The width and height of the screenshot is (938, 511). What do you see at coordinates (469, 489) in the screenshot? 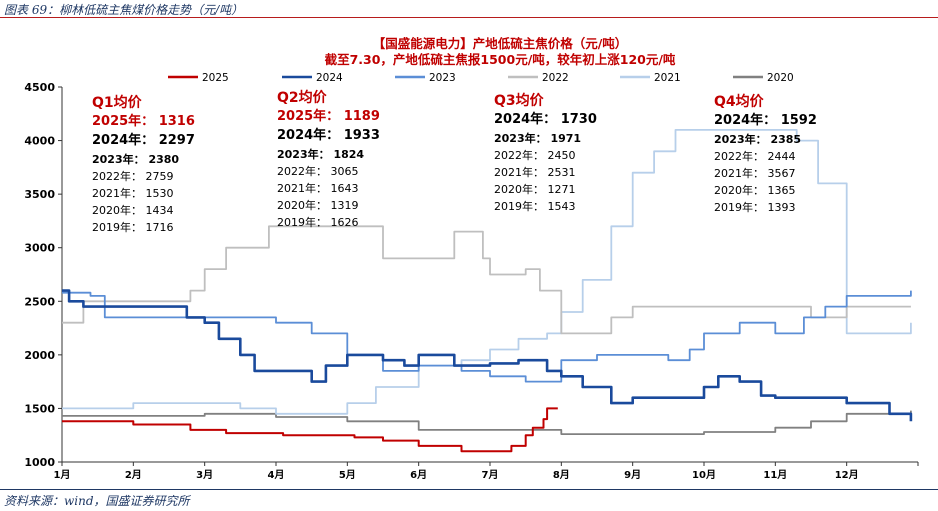
I see `source-divider` at bounding box center [469, 489].